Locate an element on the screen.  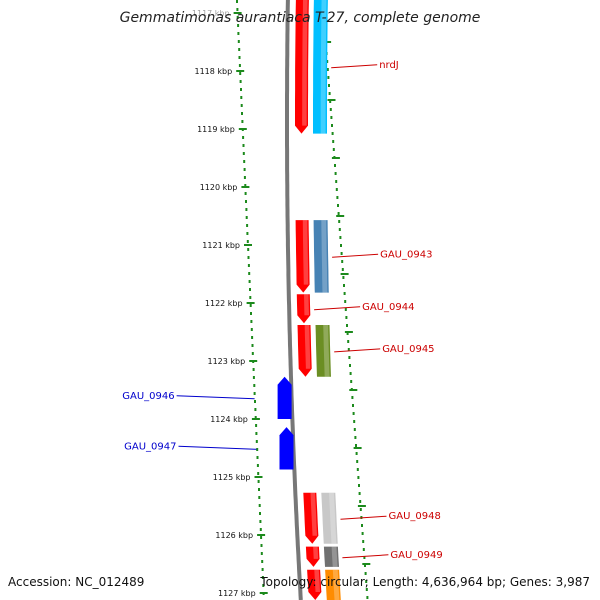
gene-label: GAU_0945 is located at coordinates (408, 349).